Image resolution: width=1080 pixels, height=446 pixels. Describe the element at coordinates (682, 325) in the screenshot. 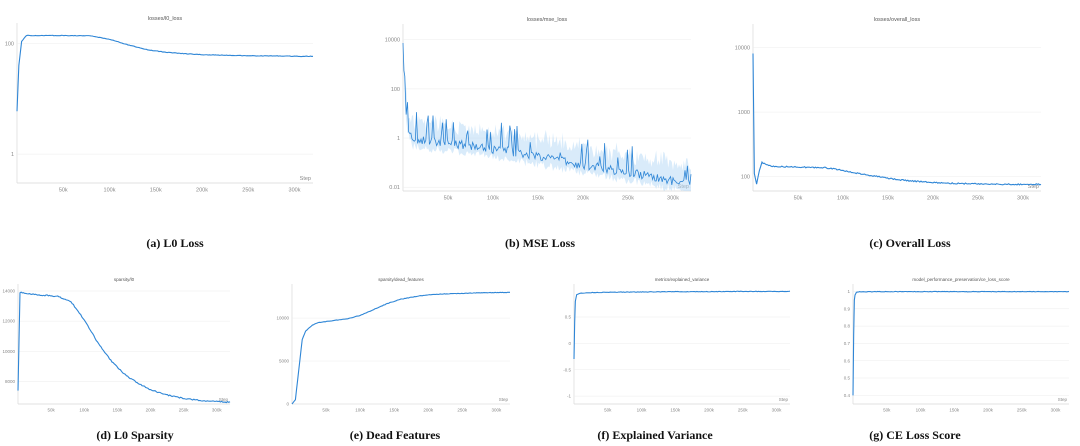

I see `series-line-f` at that location.